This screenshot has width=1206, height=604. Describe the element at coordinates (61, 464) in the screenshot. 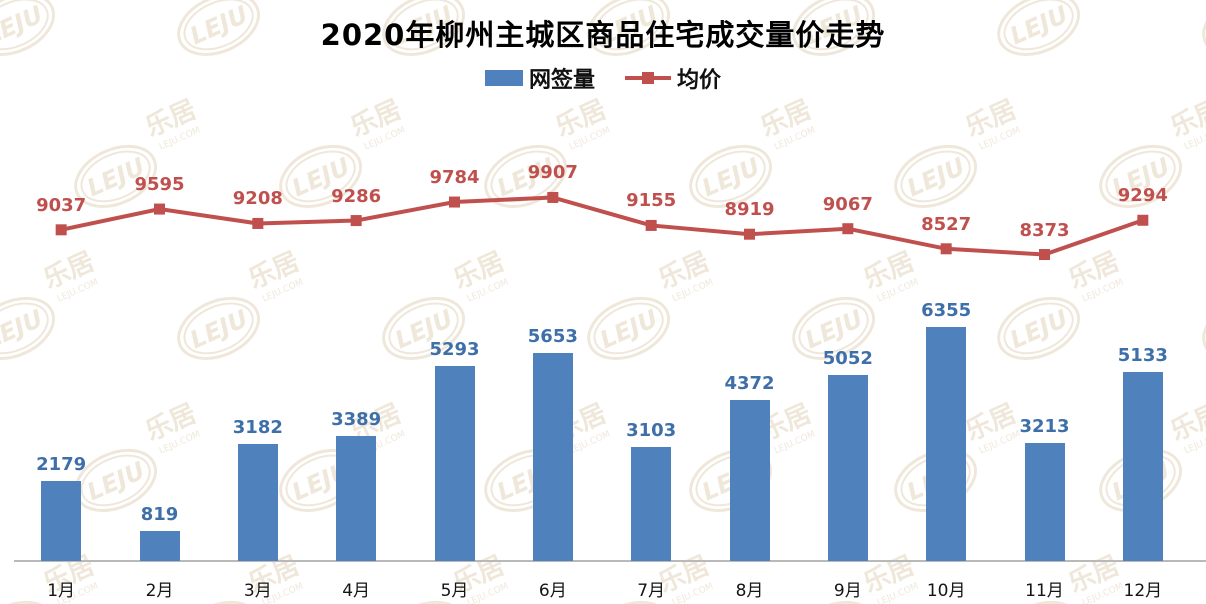

I see `bar-value-label: 2179` at that location.